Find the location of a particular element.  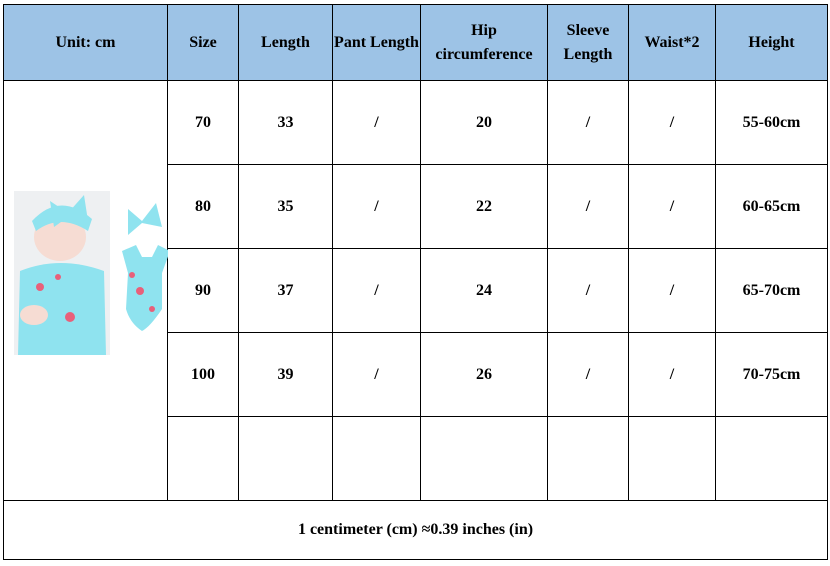

column-header: Hip circumference is located at coordinates (484, 42).